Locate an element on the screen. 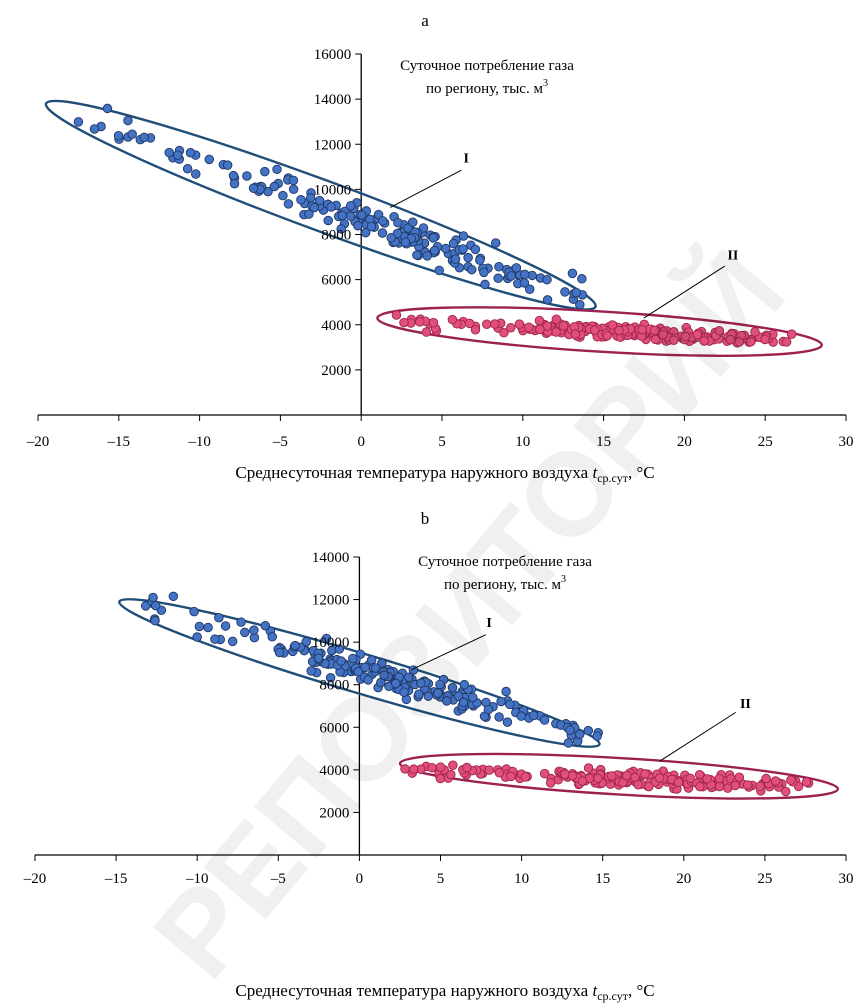  x-tick-label: 30 is located at coordinates (846, 879).